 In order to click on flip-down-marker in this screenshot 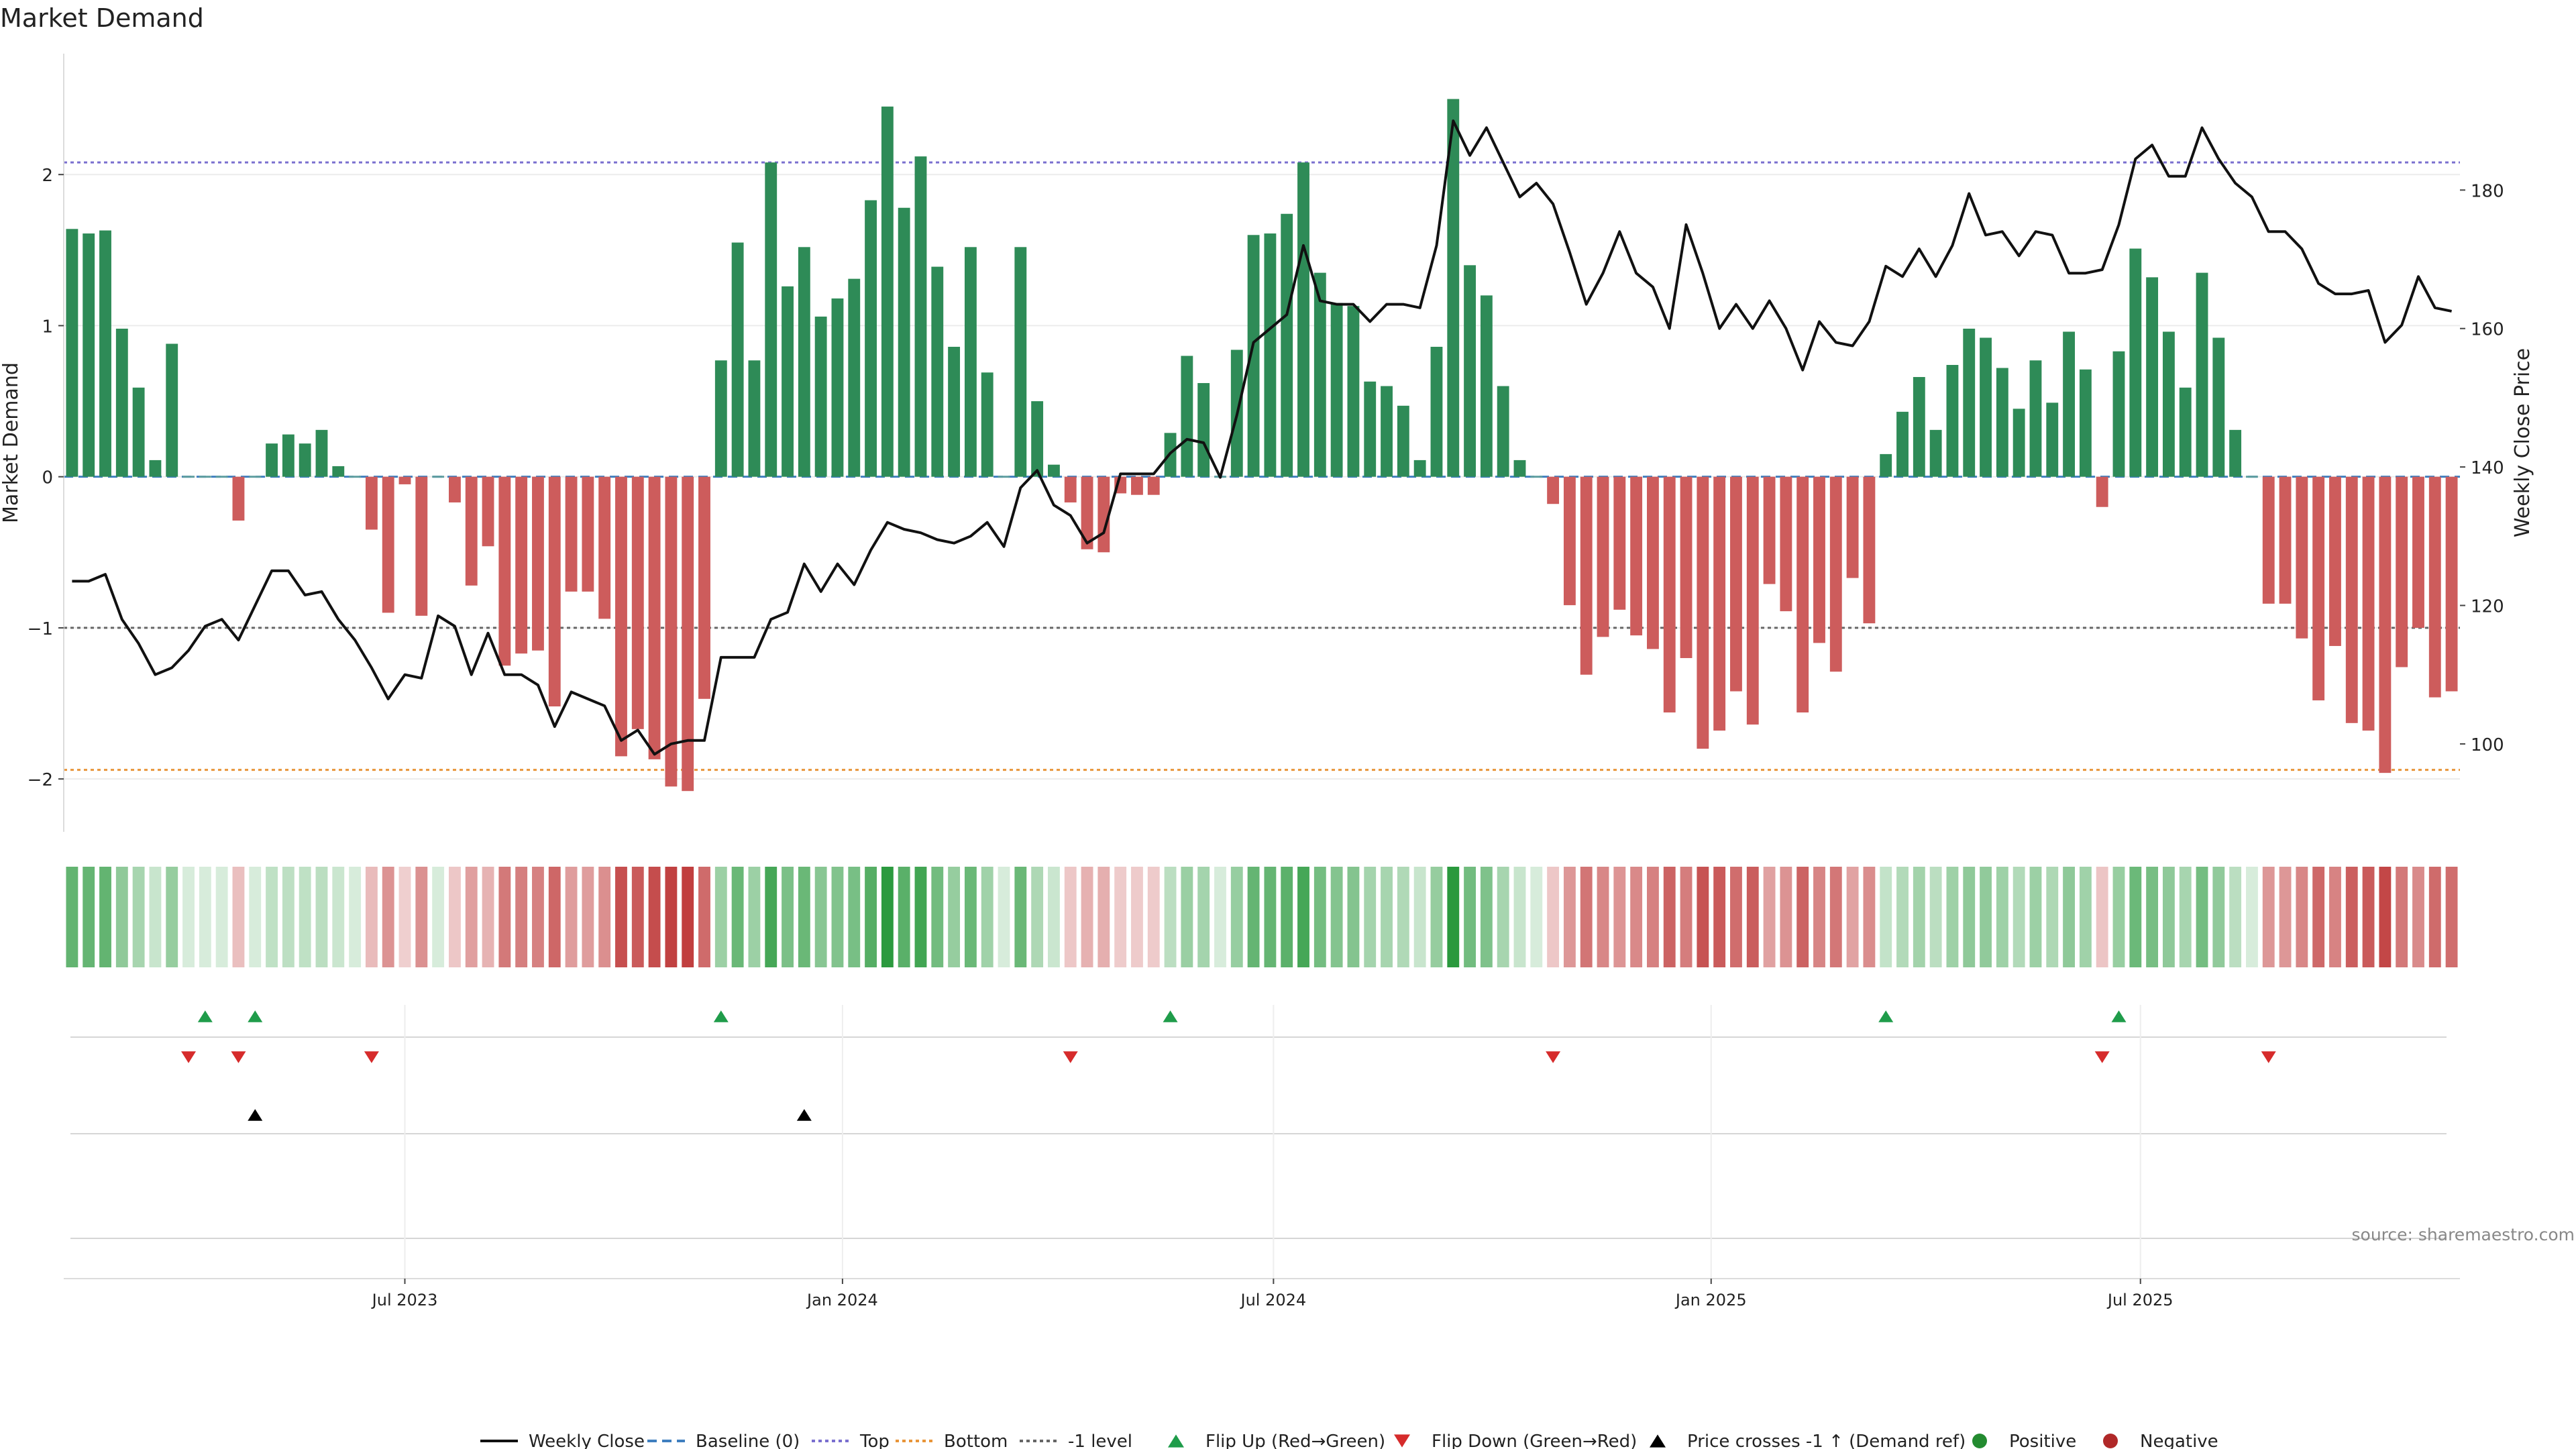, I will do `click(189, 1057)`.